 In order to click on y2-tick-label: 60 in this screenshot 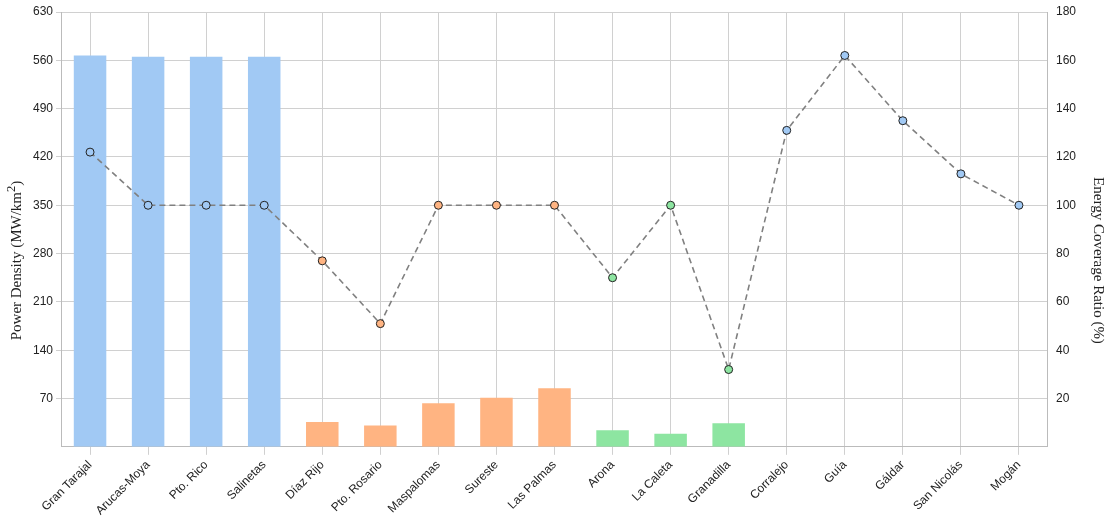, I will do `click(1062, 301)`.